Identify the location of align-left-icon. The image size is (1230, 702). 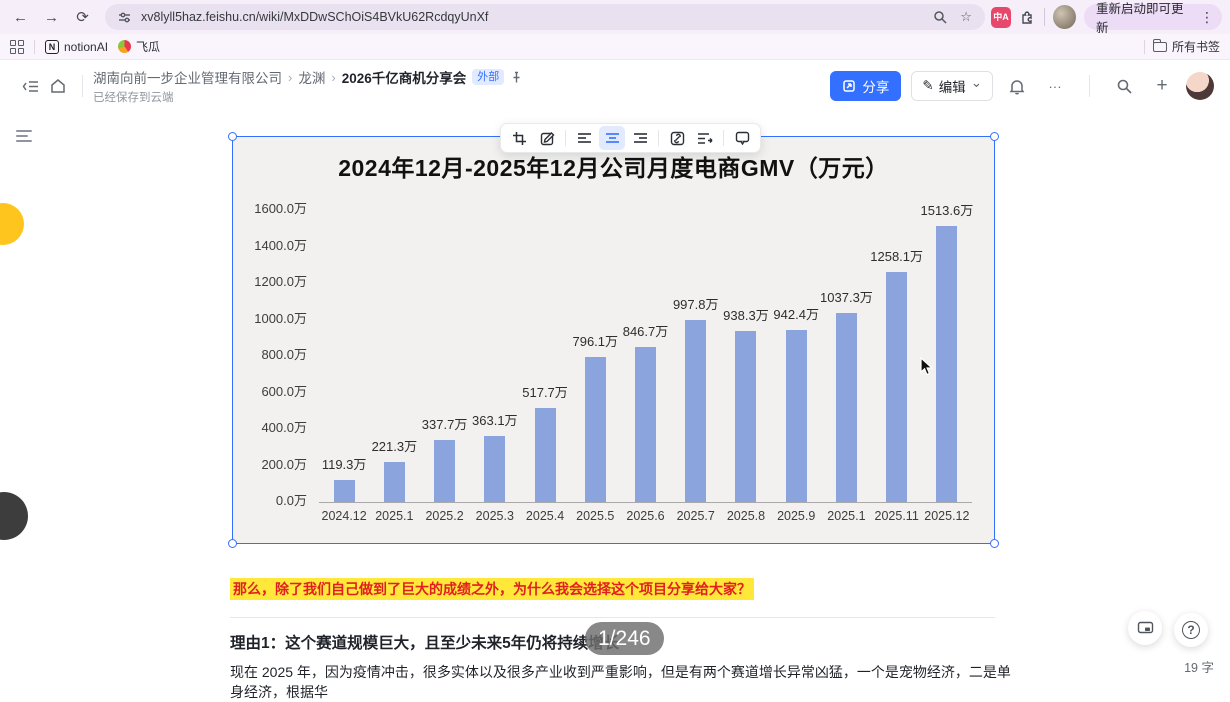
(584, 138).